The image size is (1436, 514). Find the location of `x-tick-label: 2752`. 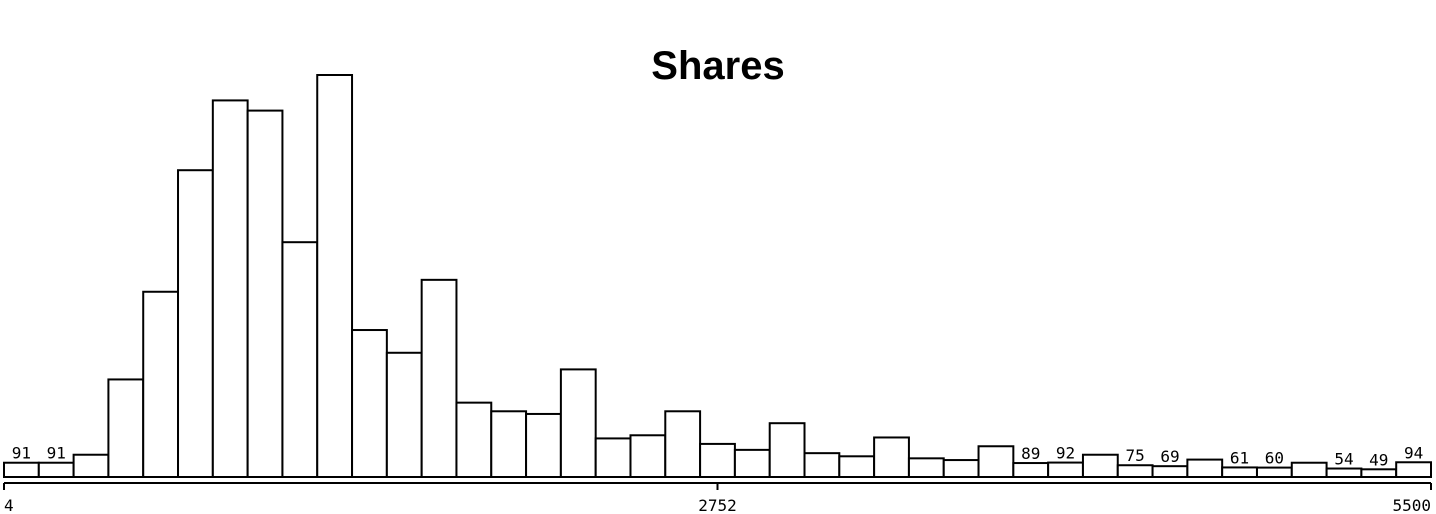

x-tick-label: 2752 is located at coordinates (717, 505).